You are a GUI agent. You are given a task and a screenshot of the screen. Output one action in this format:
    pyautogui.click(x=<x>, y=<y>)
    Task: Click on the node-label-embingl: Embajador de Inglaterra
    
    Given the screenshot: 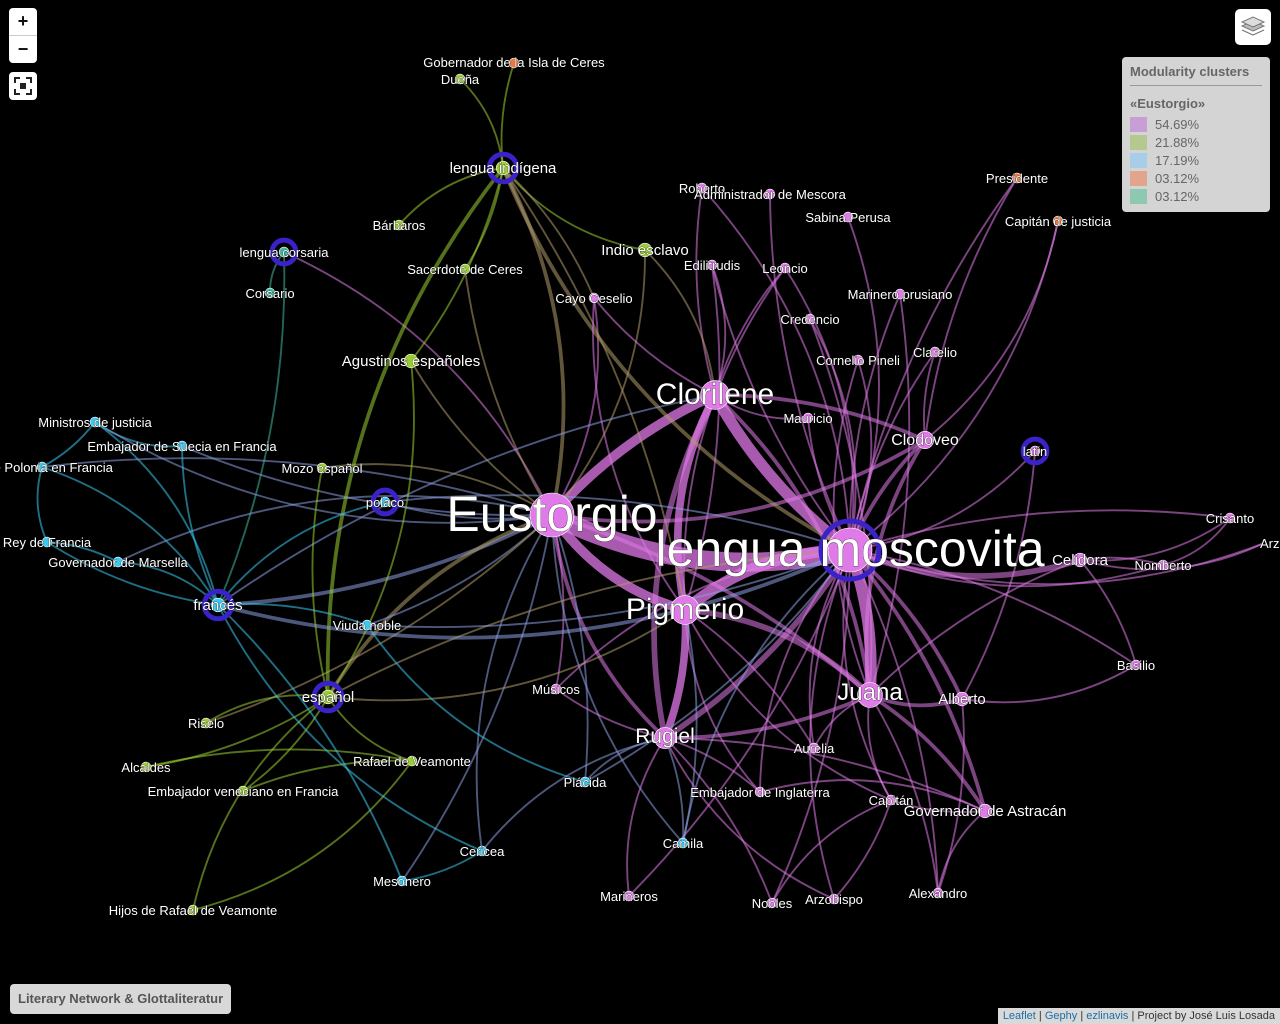 What is the action you would take?
    pyautogui.click(x=760, y=792)
    